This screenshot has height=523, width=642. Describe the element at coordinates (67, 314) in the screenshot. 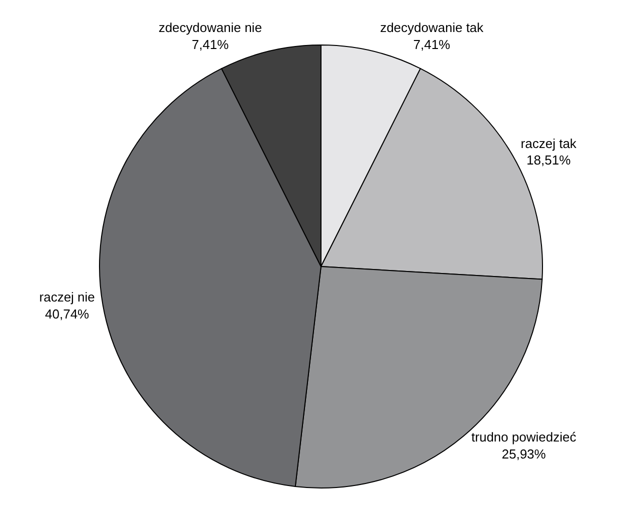

I see `data-label: 40,74%` at that location.